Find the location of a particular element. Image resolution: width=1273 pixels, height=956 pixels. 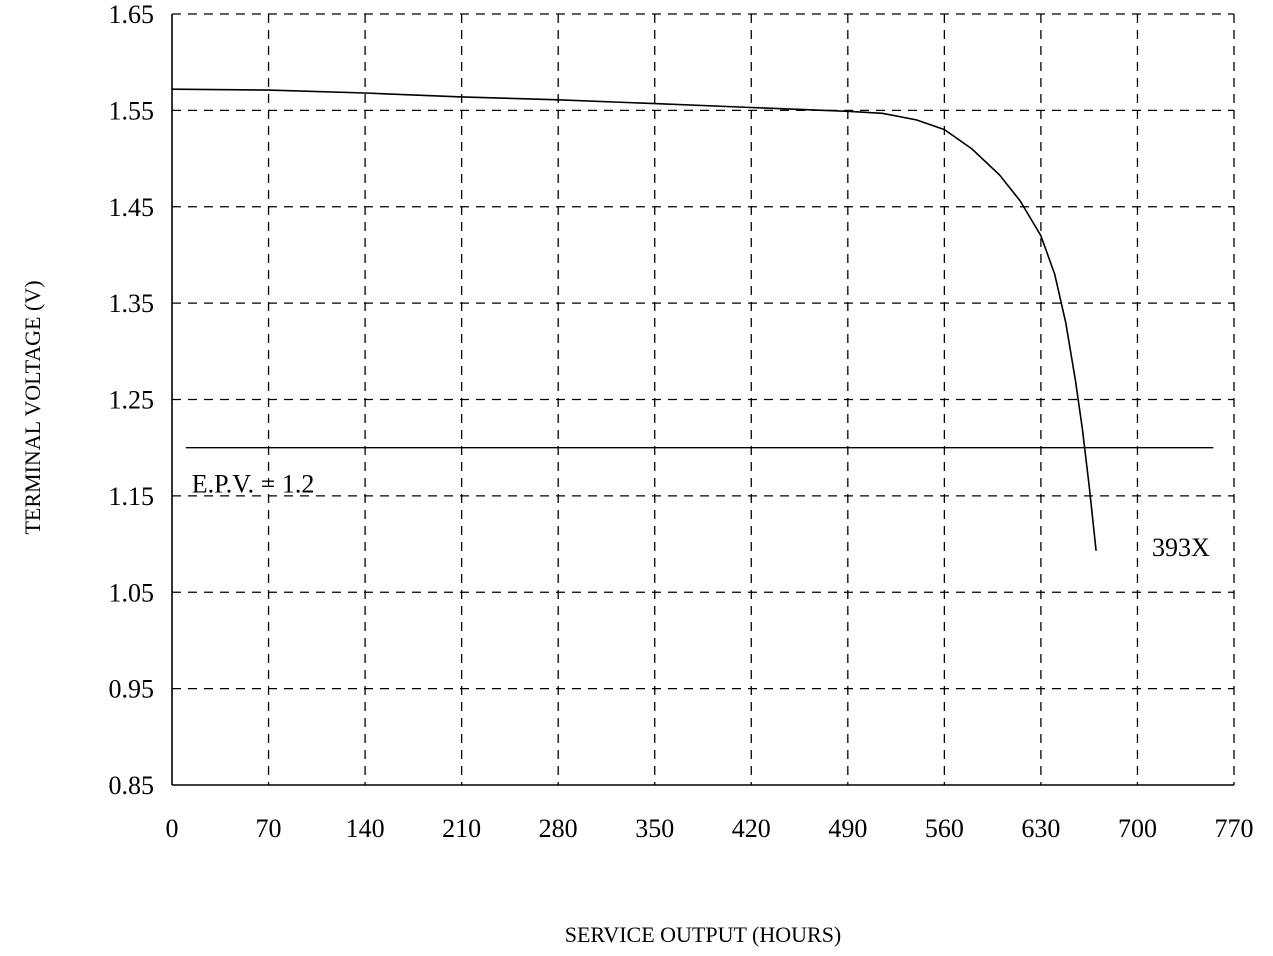

y-tick-labels: 0.85 0.95 1.05 1.15 1.25 1.35 1.45 1.55 1.65 is located at coordinates (132, 400).